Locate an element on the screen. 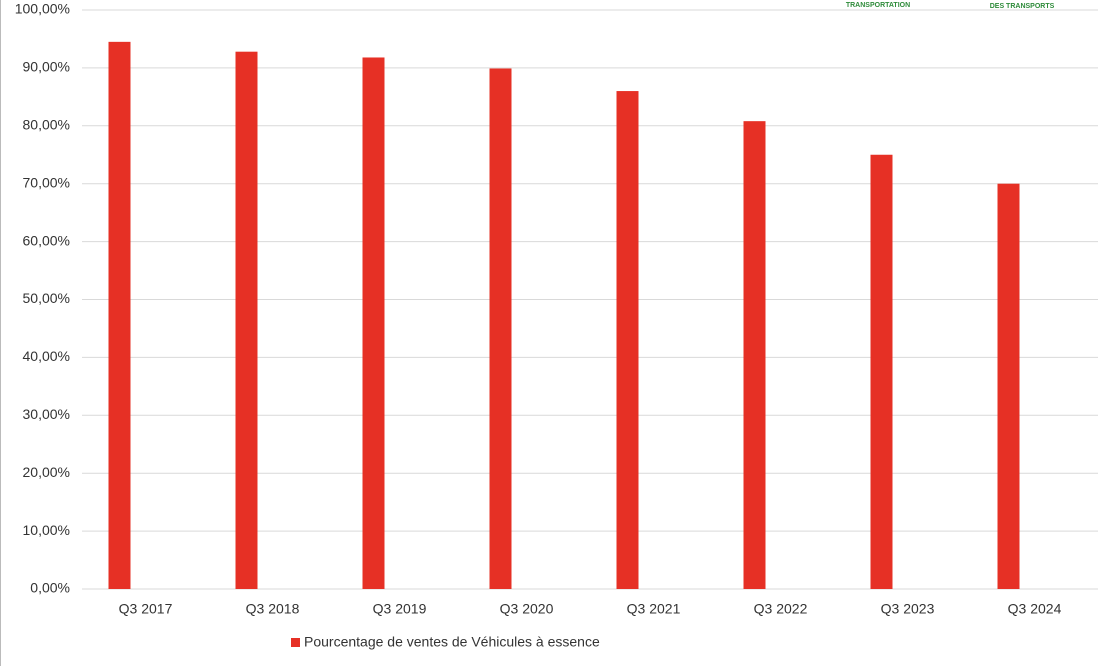 Image resolution: width=1098 pixels, height=666 pixels. logo-text: TRANSPORTATION is located at coordinates (878, 5).